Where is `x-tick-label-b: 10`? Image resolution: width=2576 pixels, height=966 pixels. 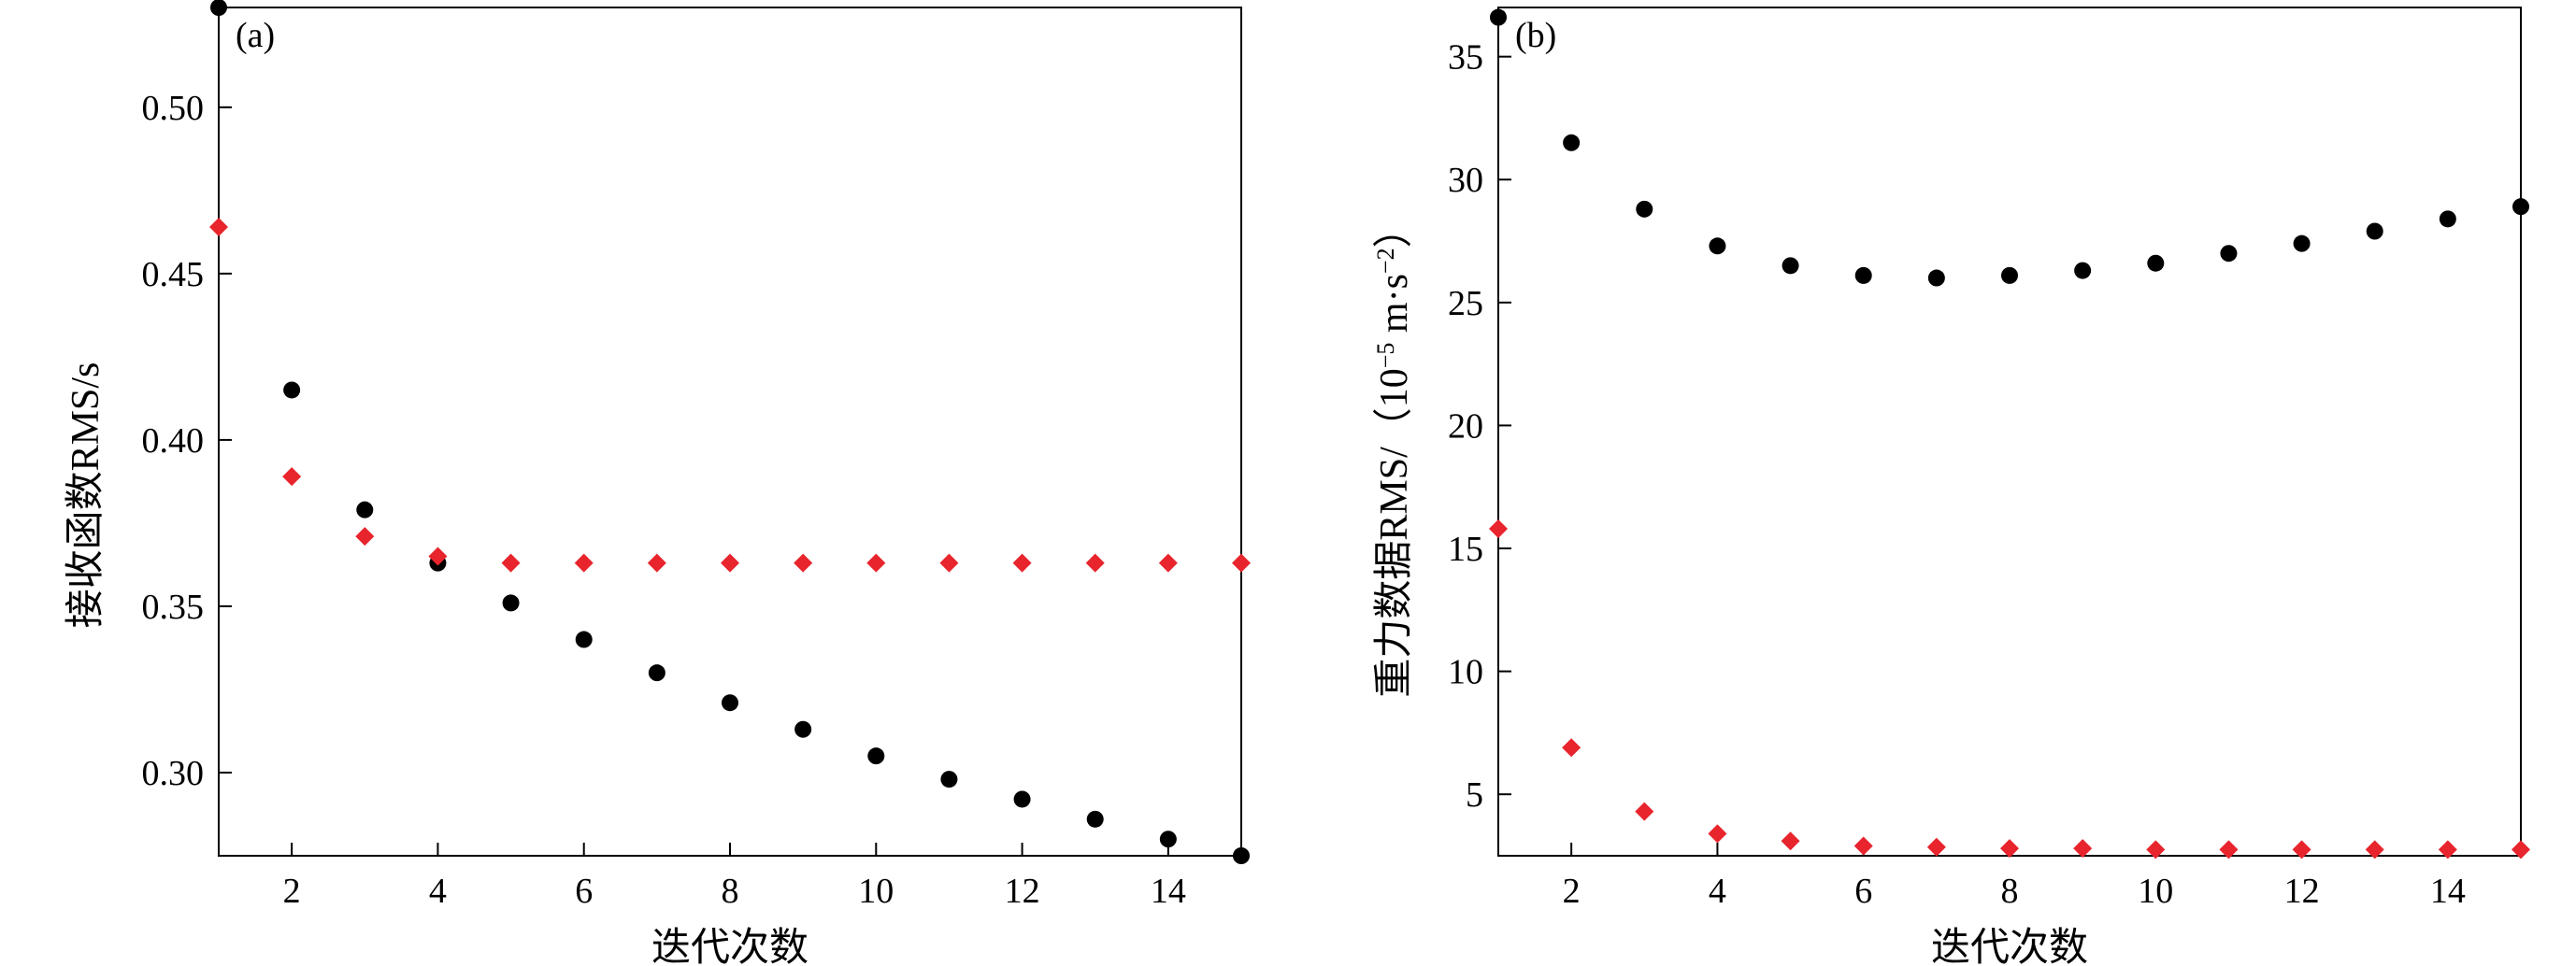
x-tick-label-b: 10 is located at coordinates (2155, 892).